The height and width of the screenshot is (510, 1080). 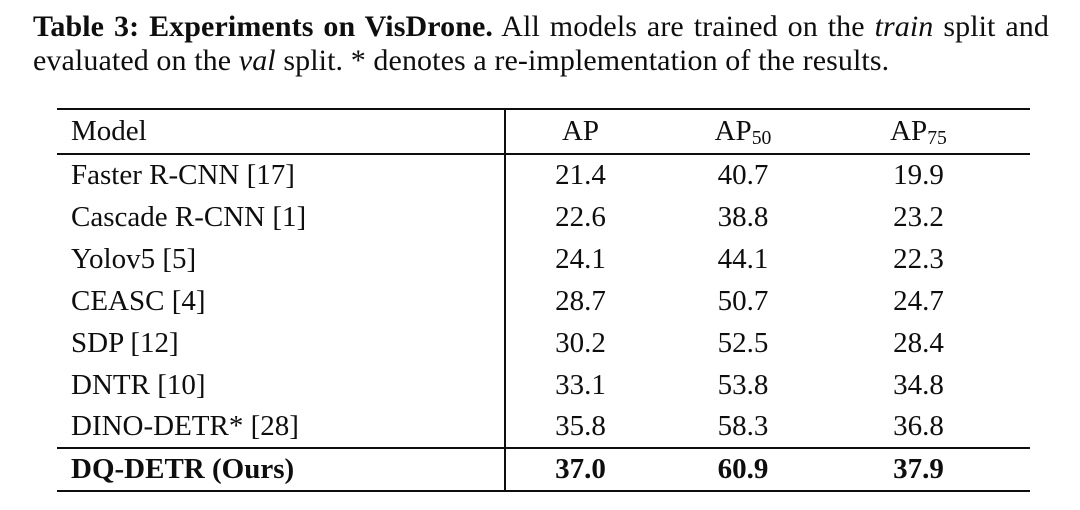 What do you see at coordinates (918, 216) in the screenshot?
I see `ap75-cell: 23.2` at bounding box center [918, 216].